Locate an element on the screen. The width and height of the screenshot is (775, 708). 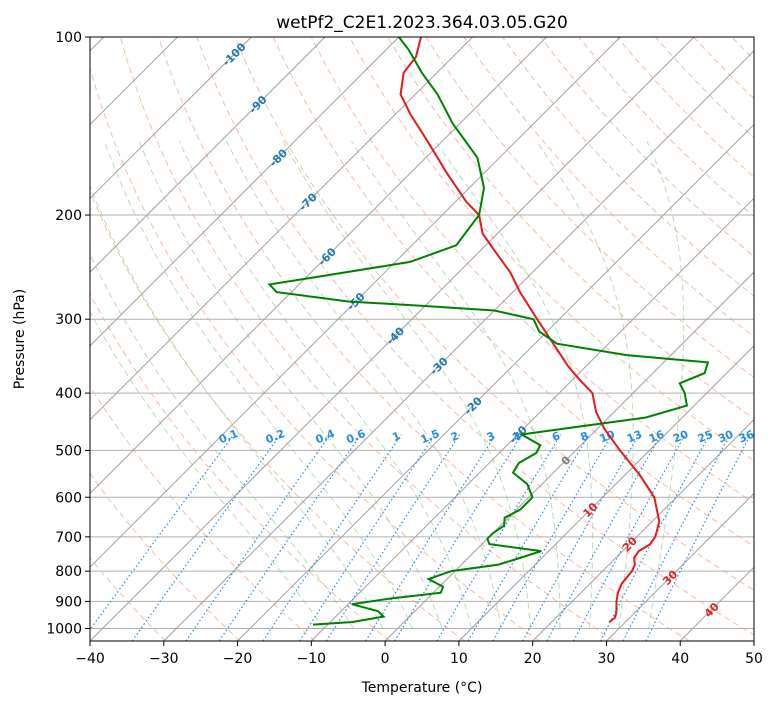
mixing-ratio-label: 36 is located at coordinates (746, 437).